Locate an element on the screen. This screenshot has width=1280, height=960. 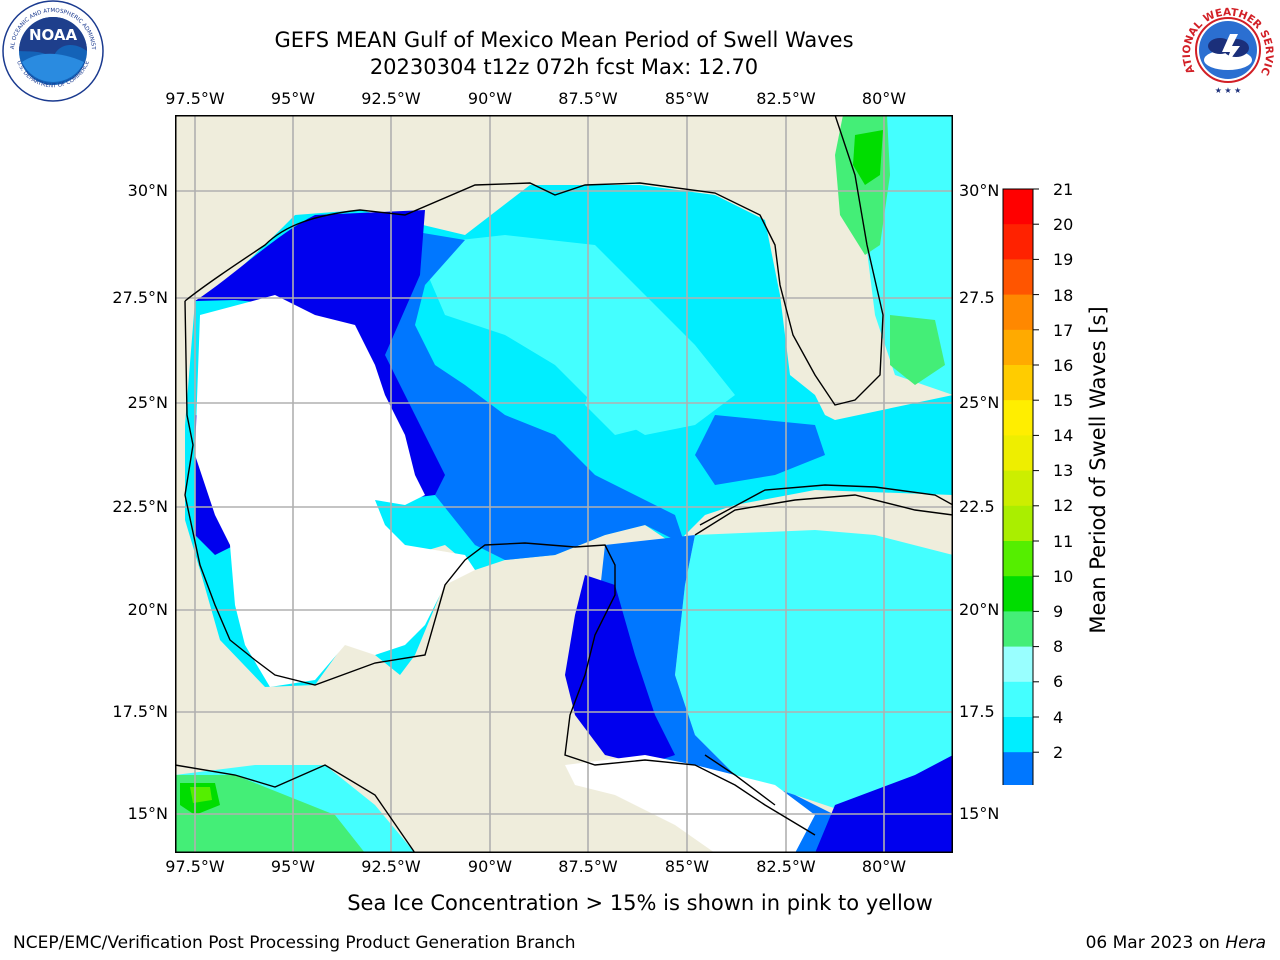
colorbar-label: 6 is located at coordinates (1058, 681).